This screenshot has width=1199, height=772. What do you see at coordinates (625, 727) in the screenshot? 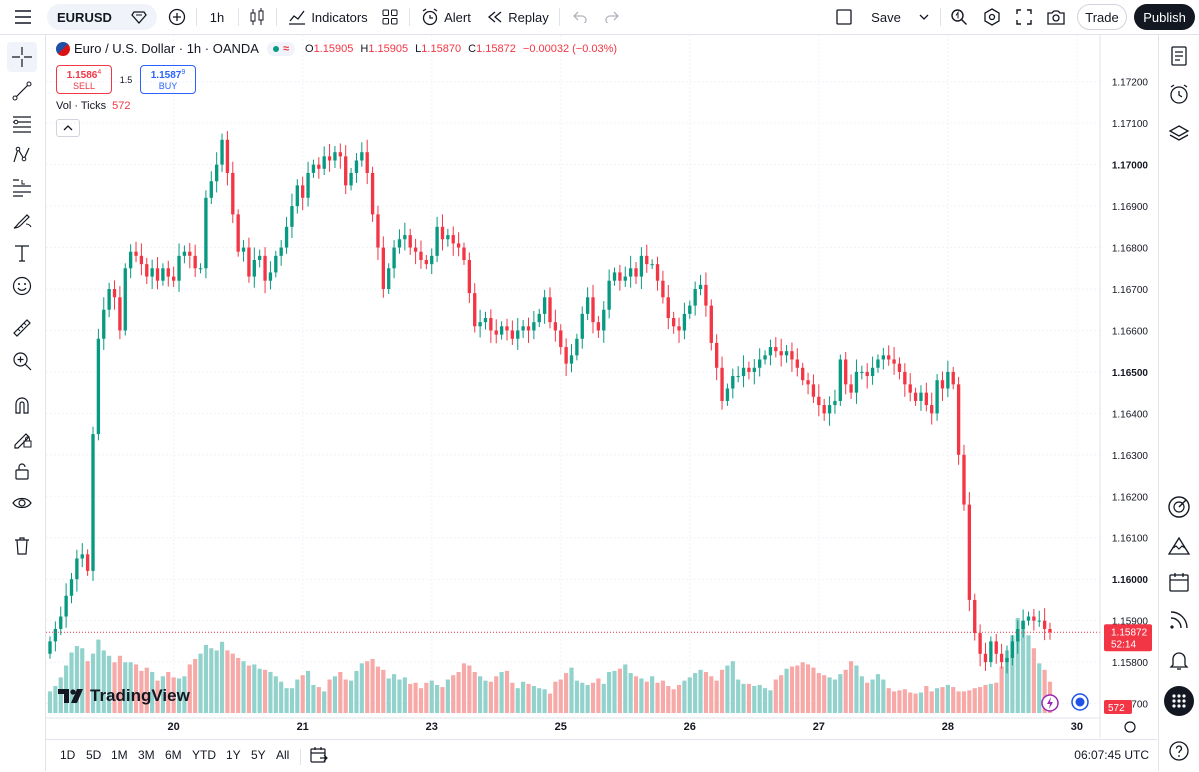
I see `x-axis-labels: 20 21 23 25 26 27 28 30` at bounding box center [625, 727].